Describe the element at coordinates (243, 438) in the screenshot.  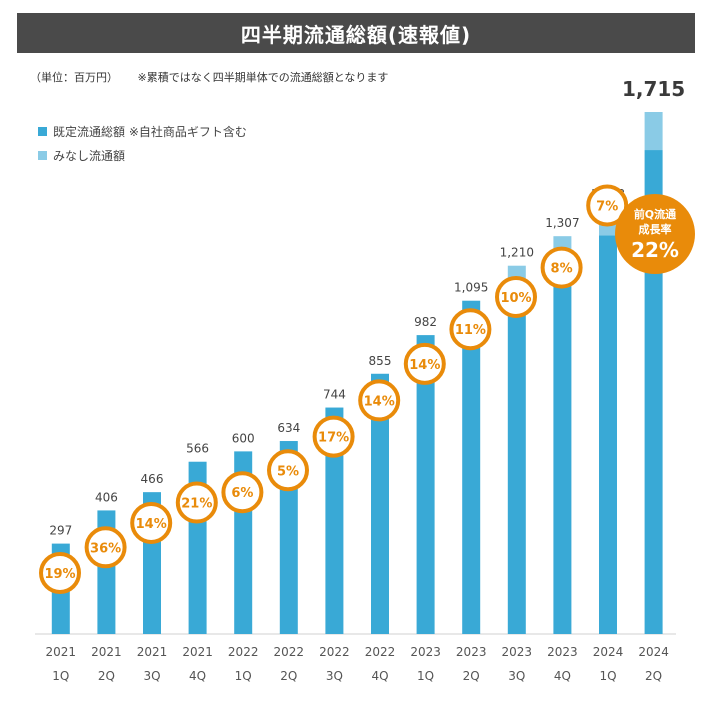
I see `bar-value-label: 600` at that location.